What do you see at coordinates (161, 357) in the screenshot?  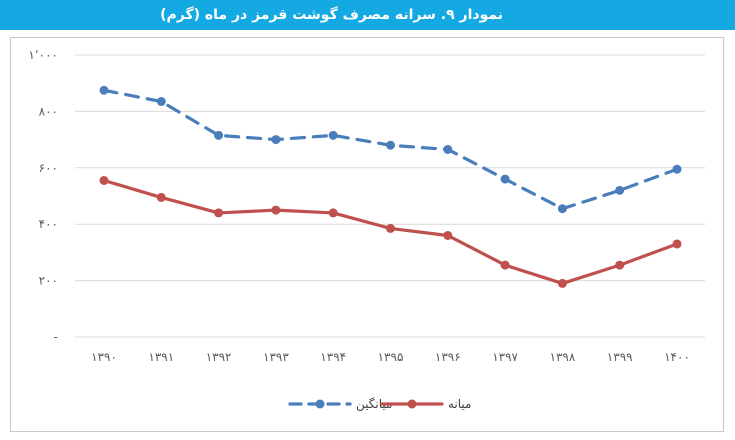 I see `x-tick-label: ۱۳۹۱` at bounding box center [161, 357].